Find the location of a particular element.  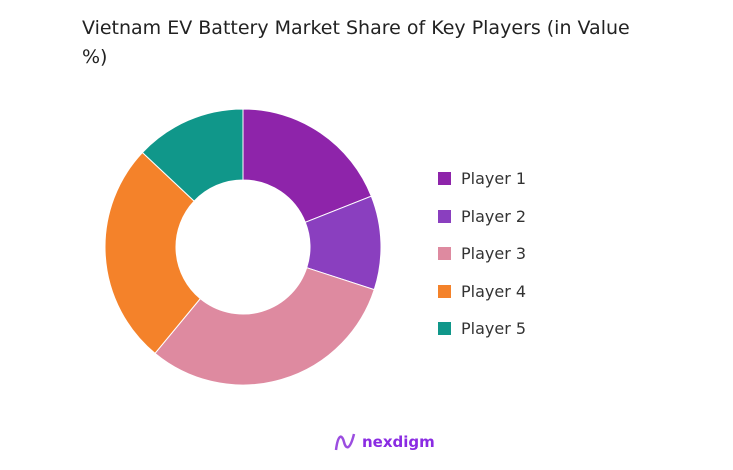

legend-item: Player 5 is located at coordinates (482, 329).